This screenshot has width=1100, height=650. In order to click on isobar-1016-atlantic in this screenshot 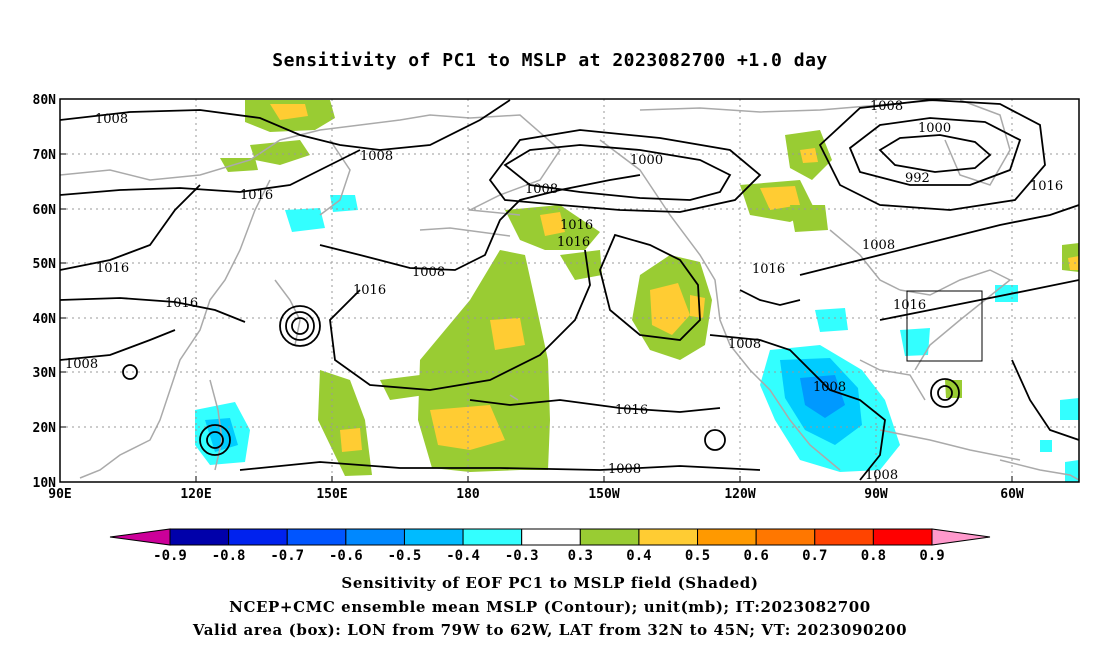, I will do `click(939, 240)`.